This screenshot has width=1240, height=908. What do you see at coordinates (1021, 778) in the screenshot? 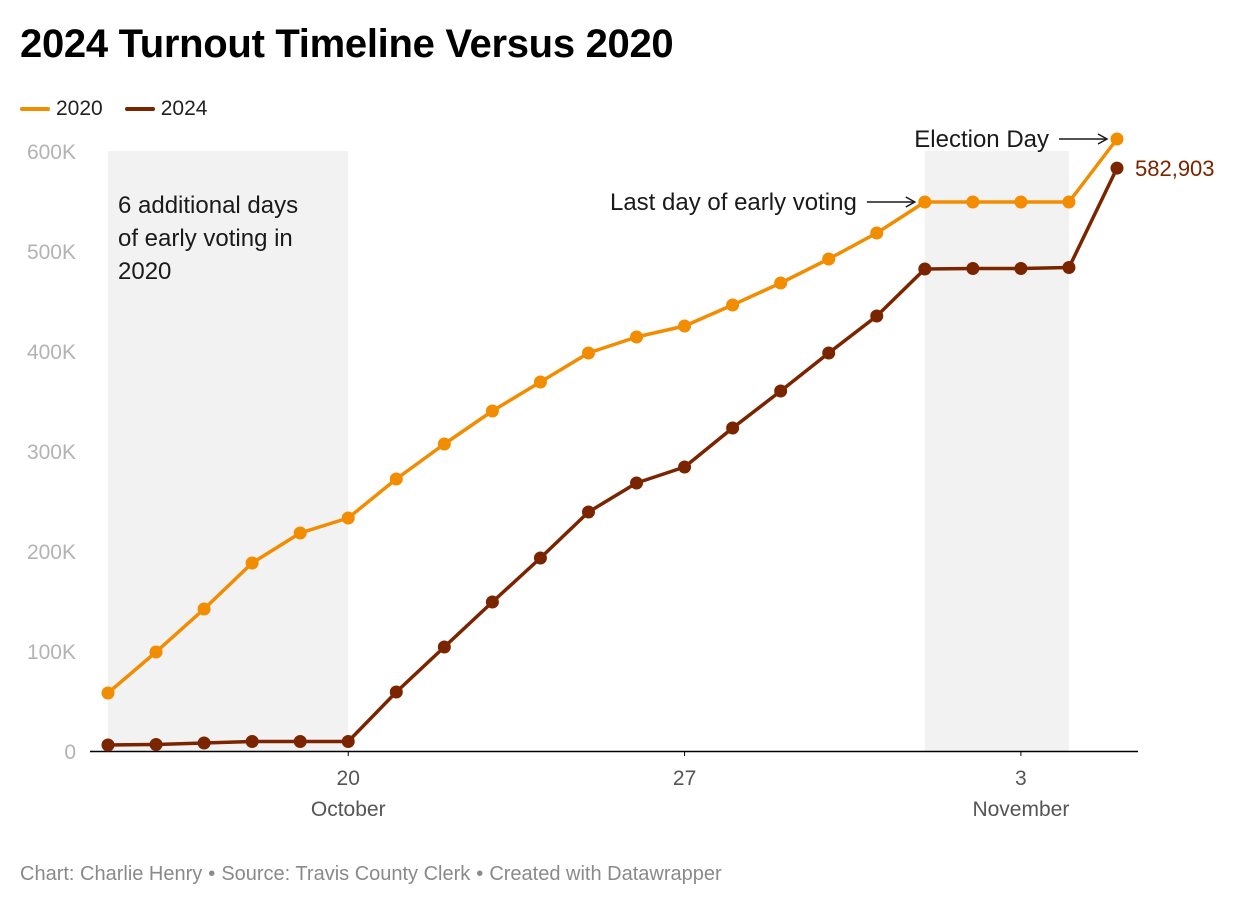
I see `x-tick-label: 3` at bounding box center [1021, 778].